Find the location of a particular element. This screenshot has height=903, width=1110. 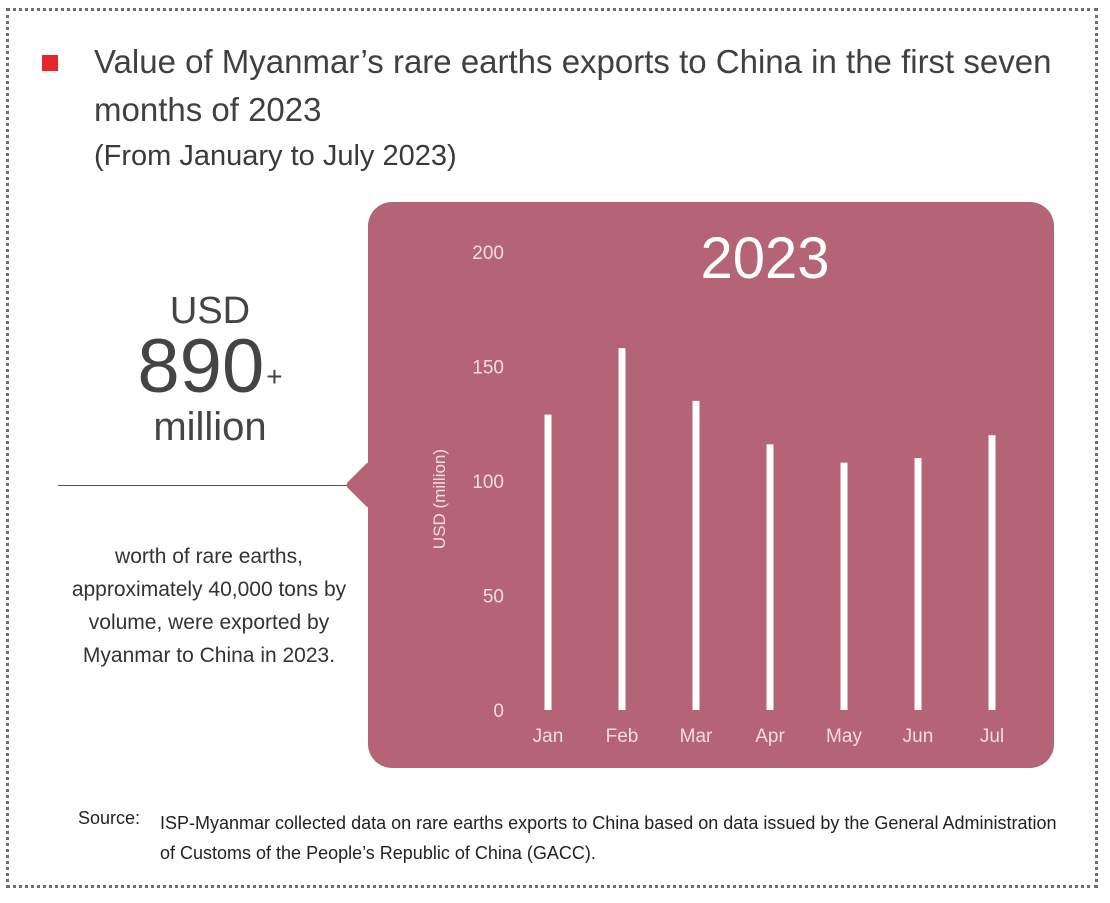

y-tick-label: 50 is located at coordinates (493, 597).